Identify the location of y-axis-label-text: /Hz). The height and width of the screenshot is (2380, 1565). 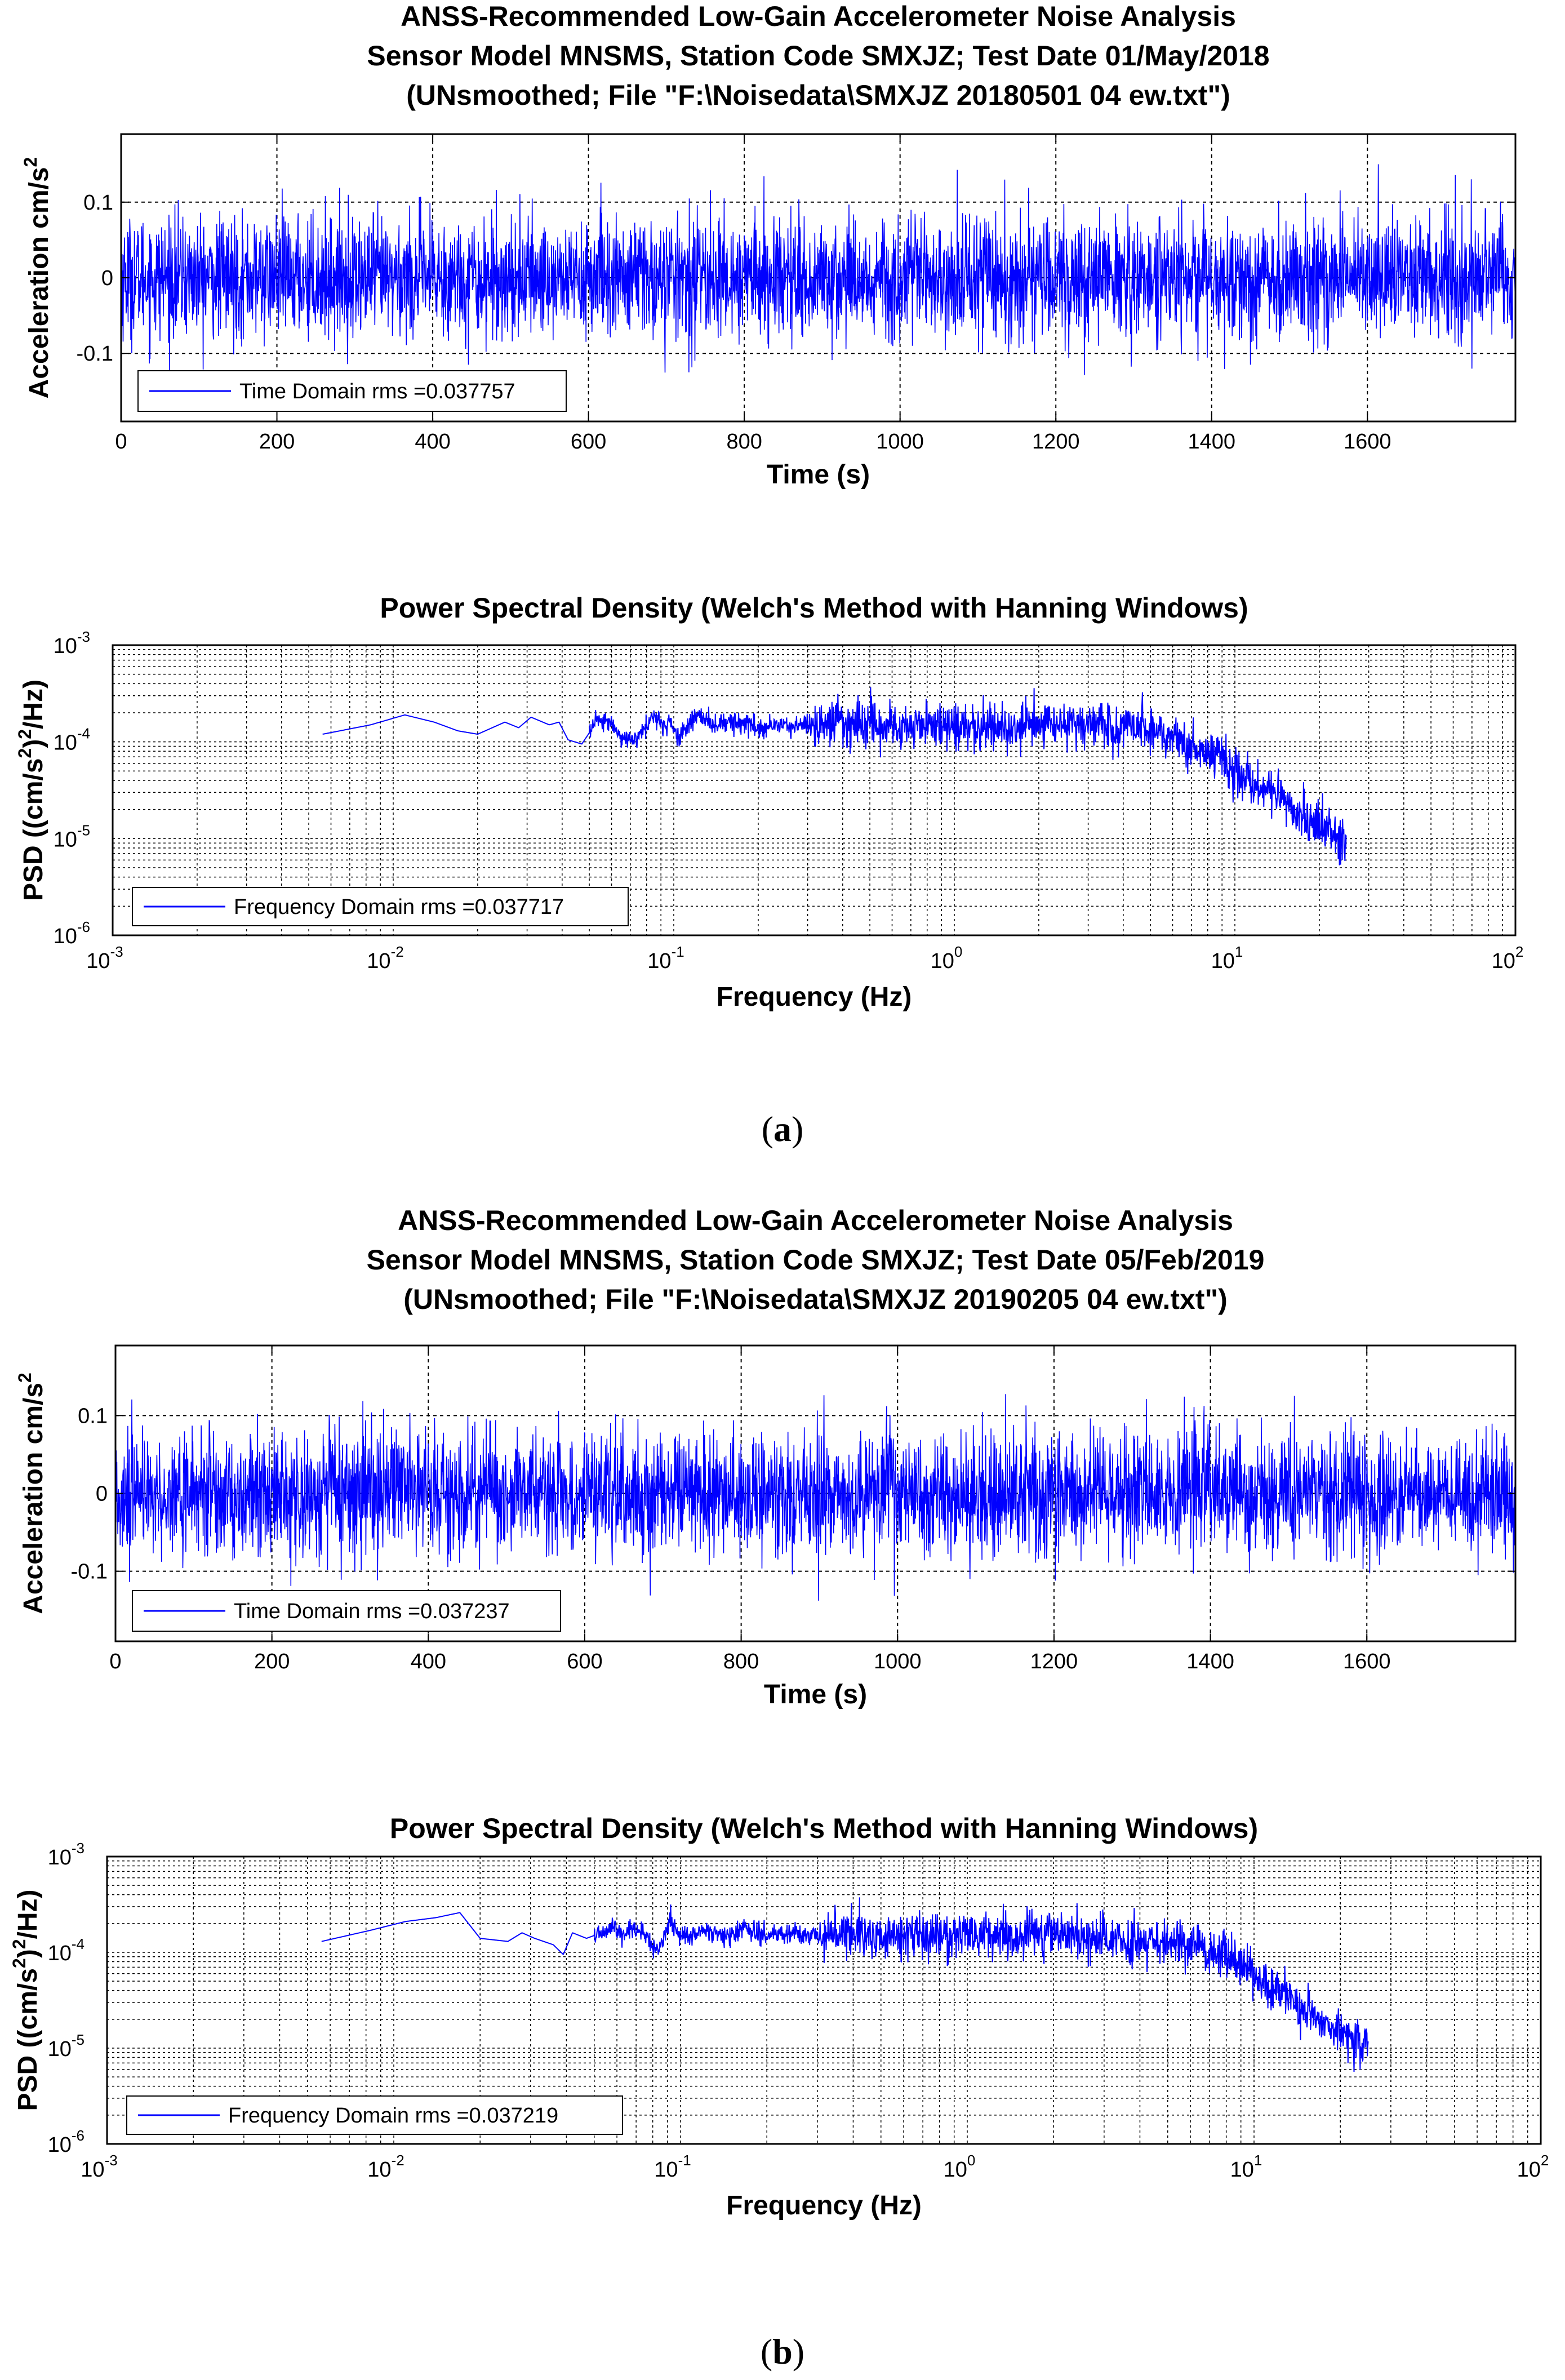
(28, 1914).